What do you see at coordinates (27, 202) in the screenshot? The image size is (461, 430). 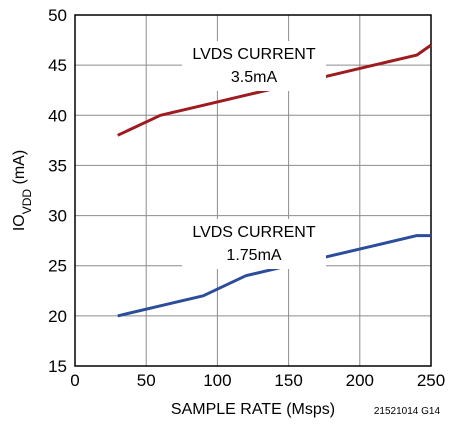 I see `y-axis-title-subscript: VDD` at bounding box center [27, 202].